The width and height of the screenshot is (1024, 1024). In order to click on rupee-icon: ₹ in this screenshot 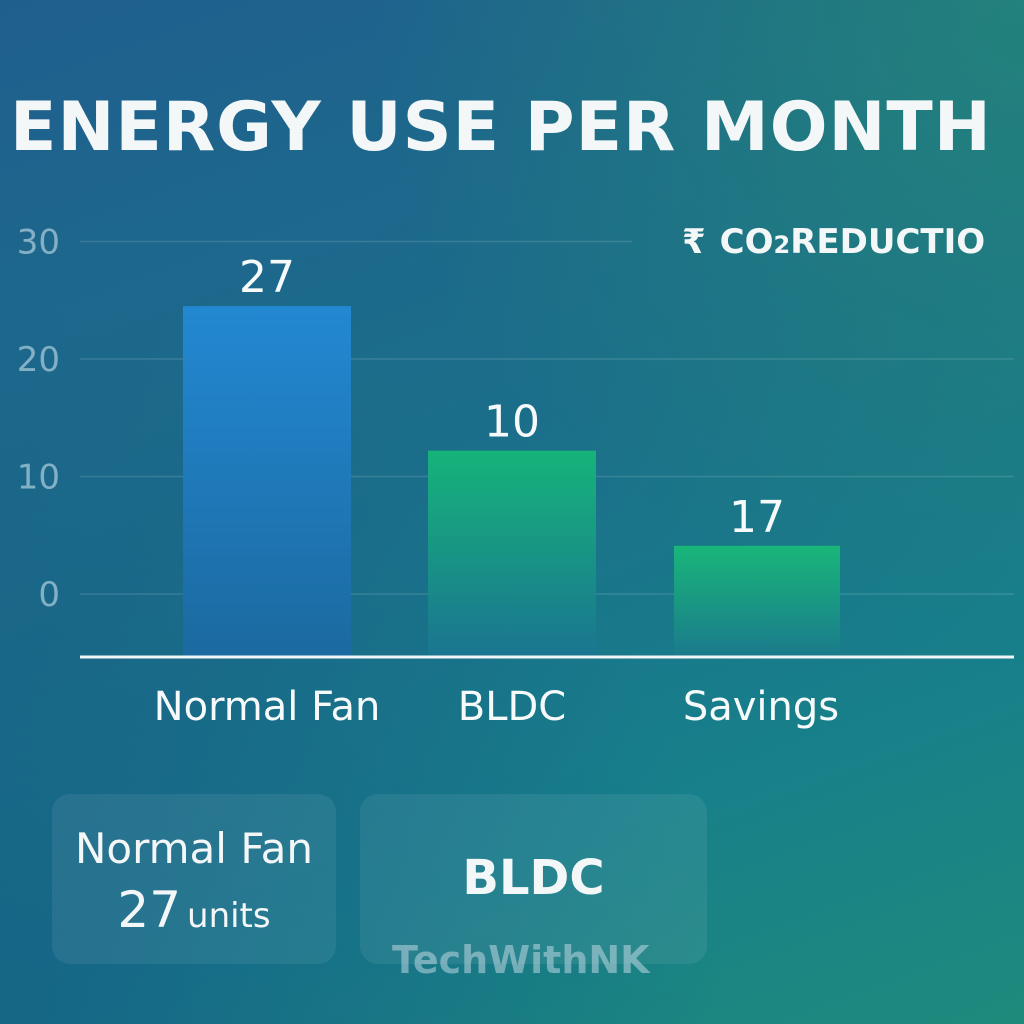, I will do `click(694, 242)`.